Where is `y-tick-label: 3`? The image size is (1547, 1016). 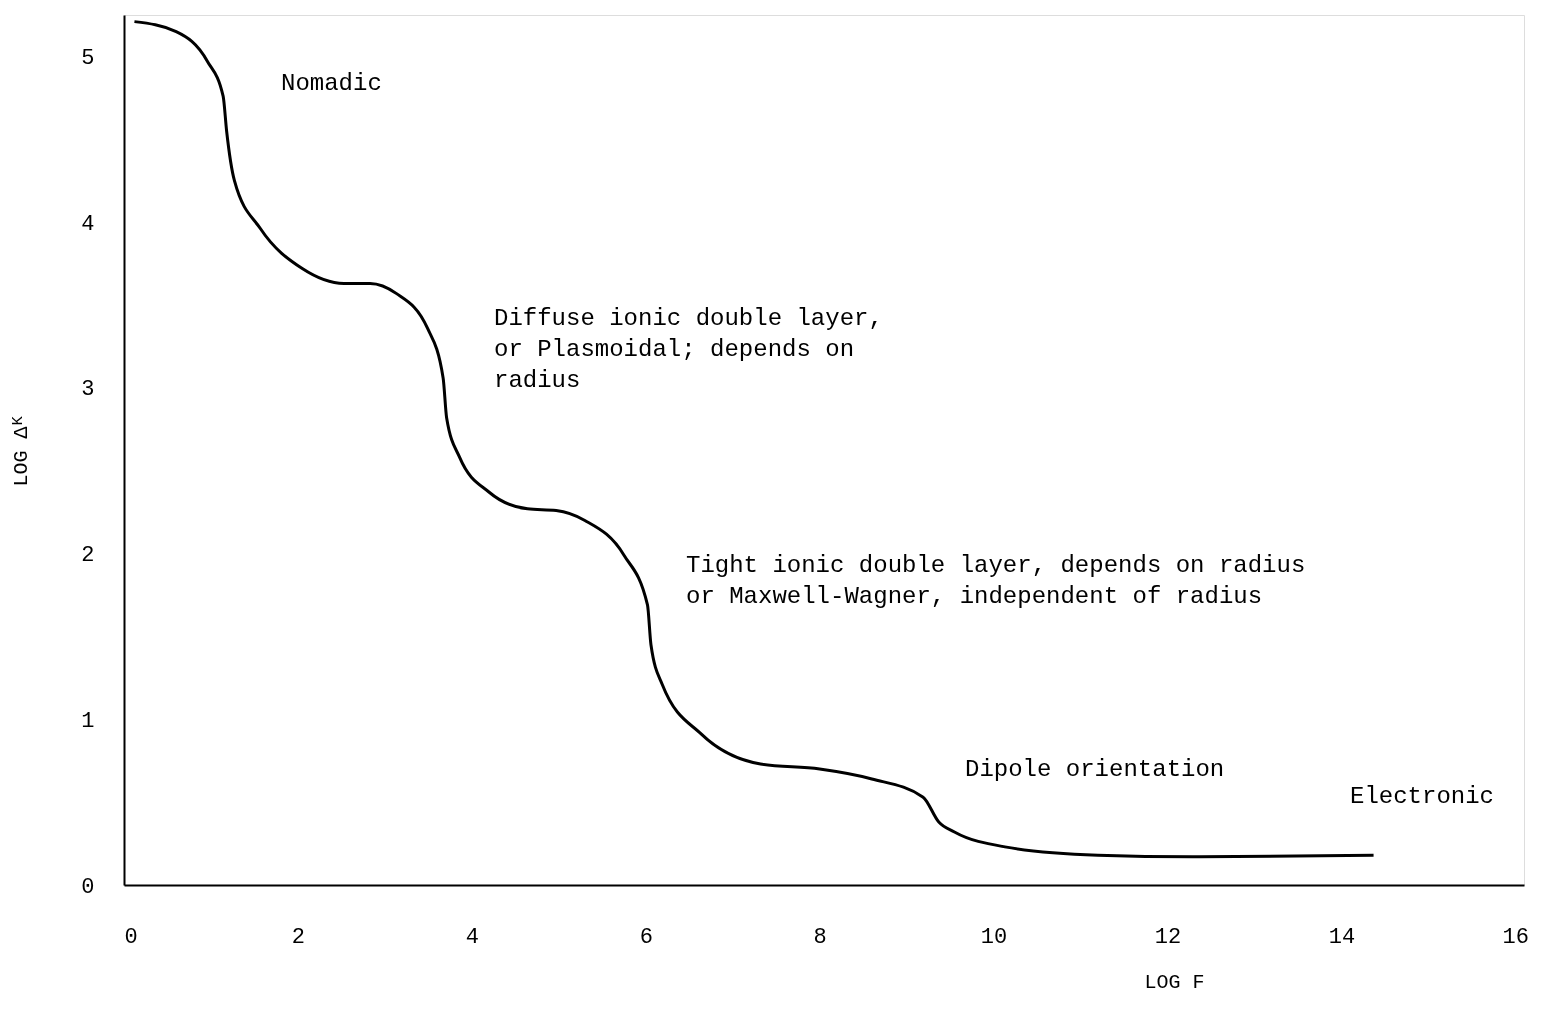
y-tick-label: 3 is located at coordinates (88, 390).